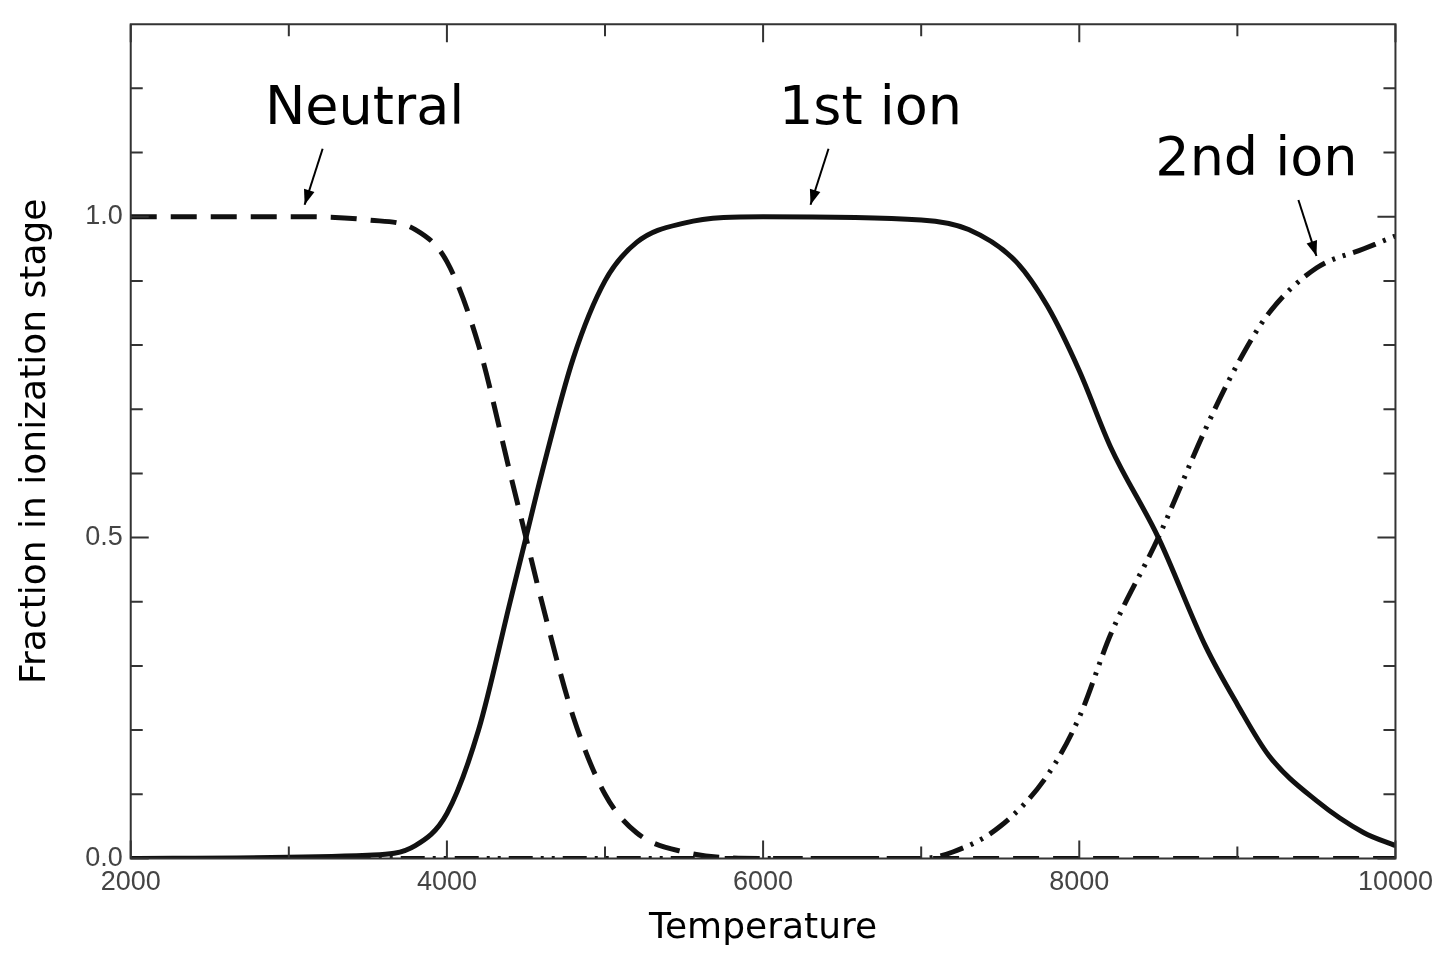  Describe the element at coordinates (1395, 881) in the screenshot. I see `x-tick-label: 10000` at that location.